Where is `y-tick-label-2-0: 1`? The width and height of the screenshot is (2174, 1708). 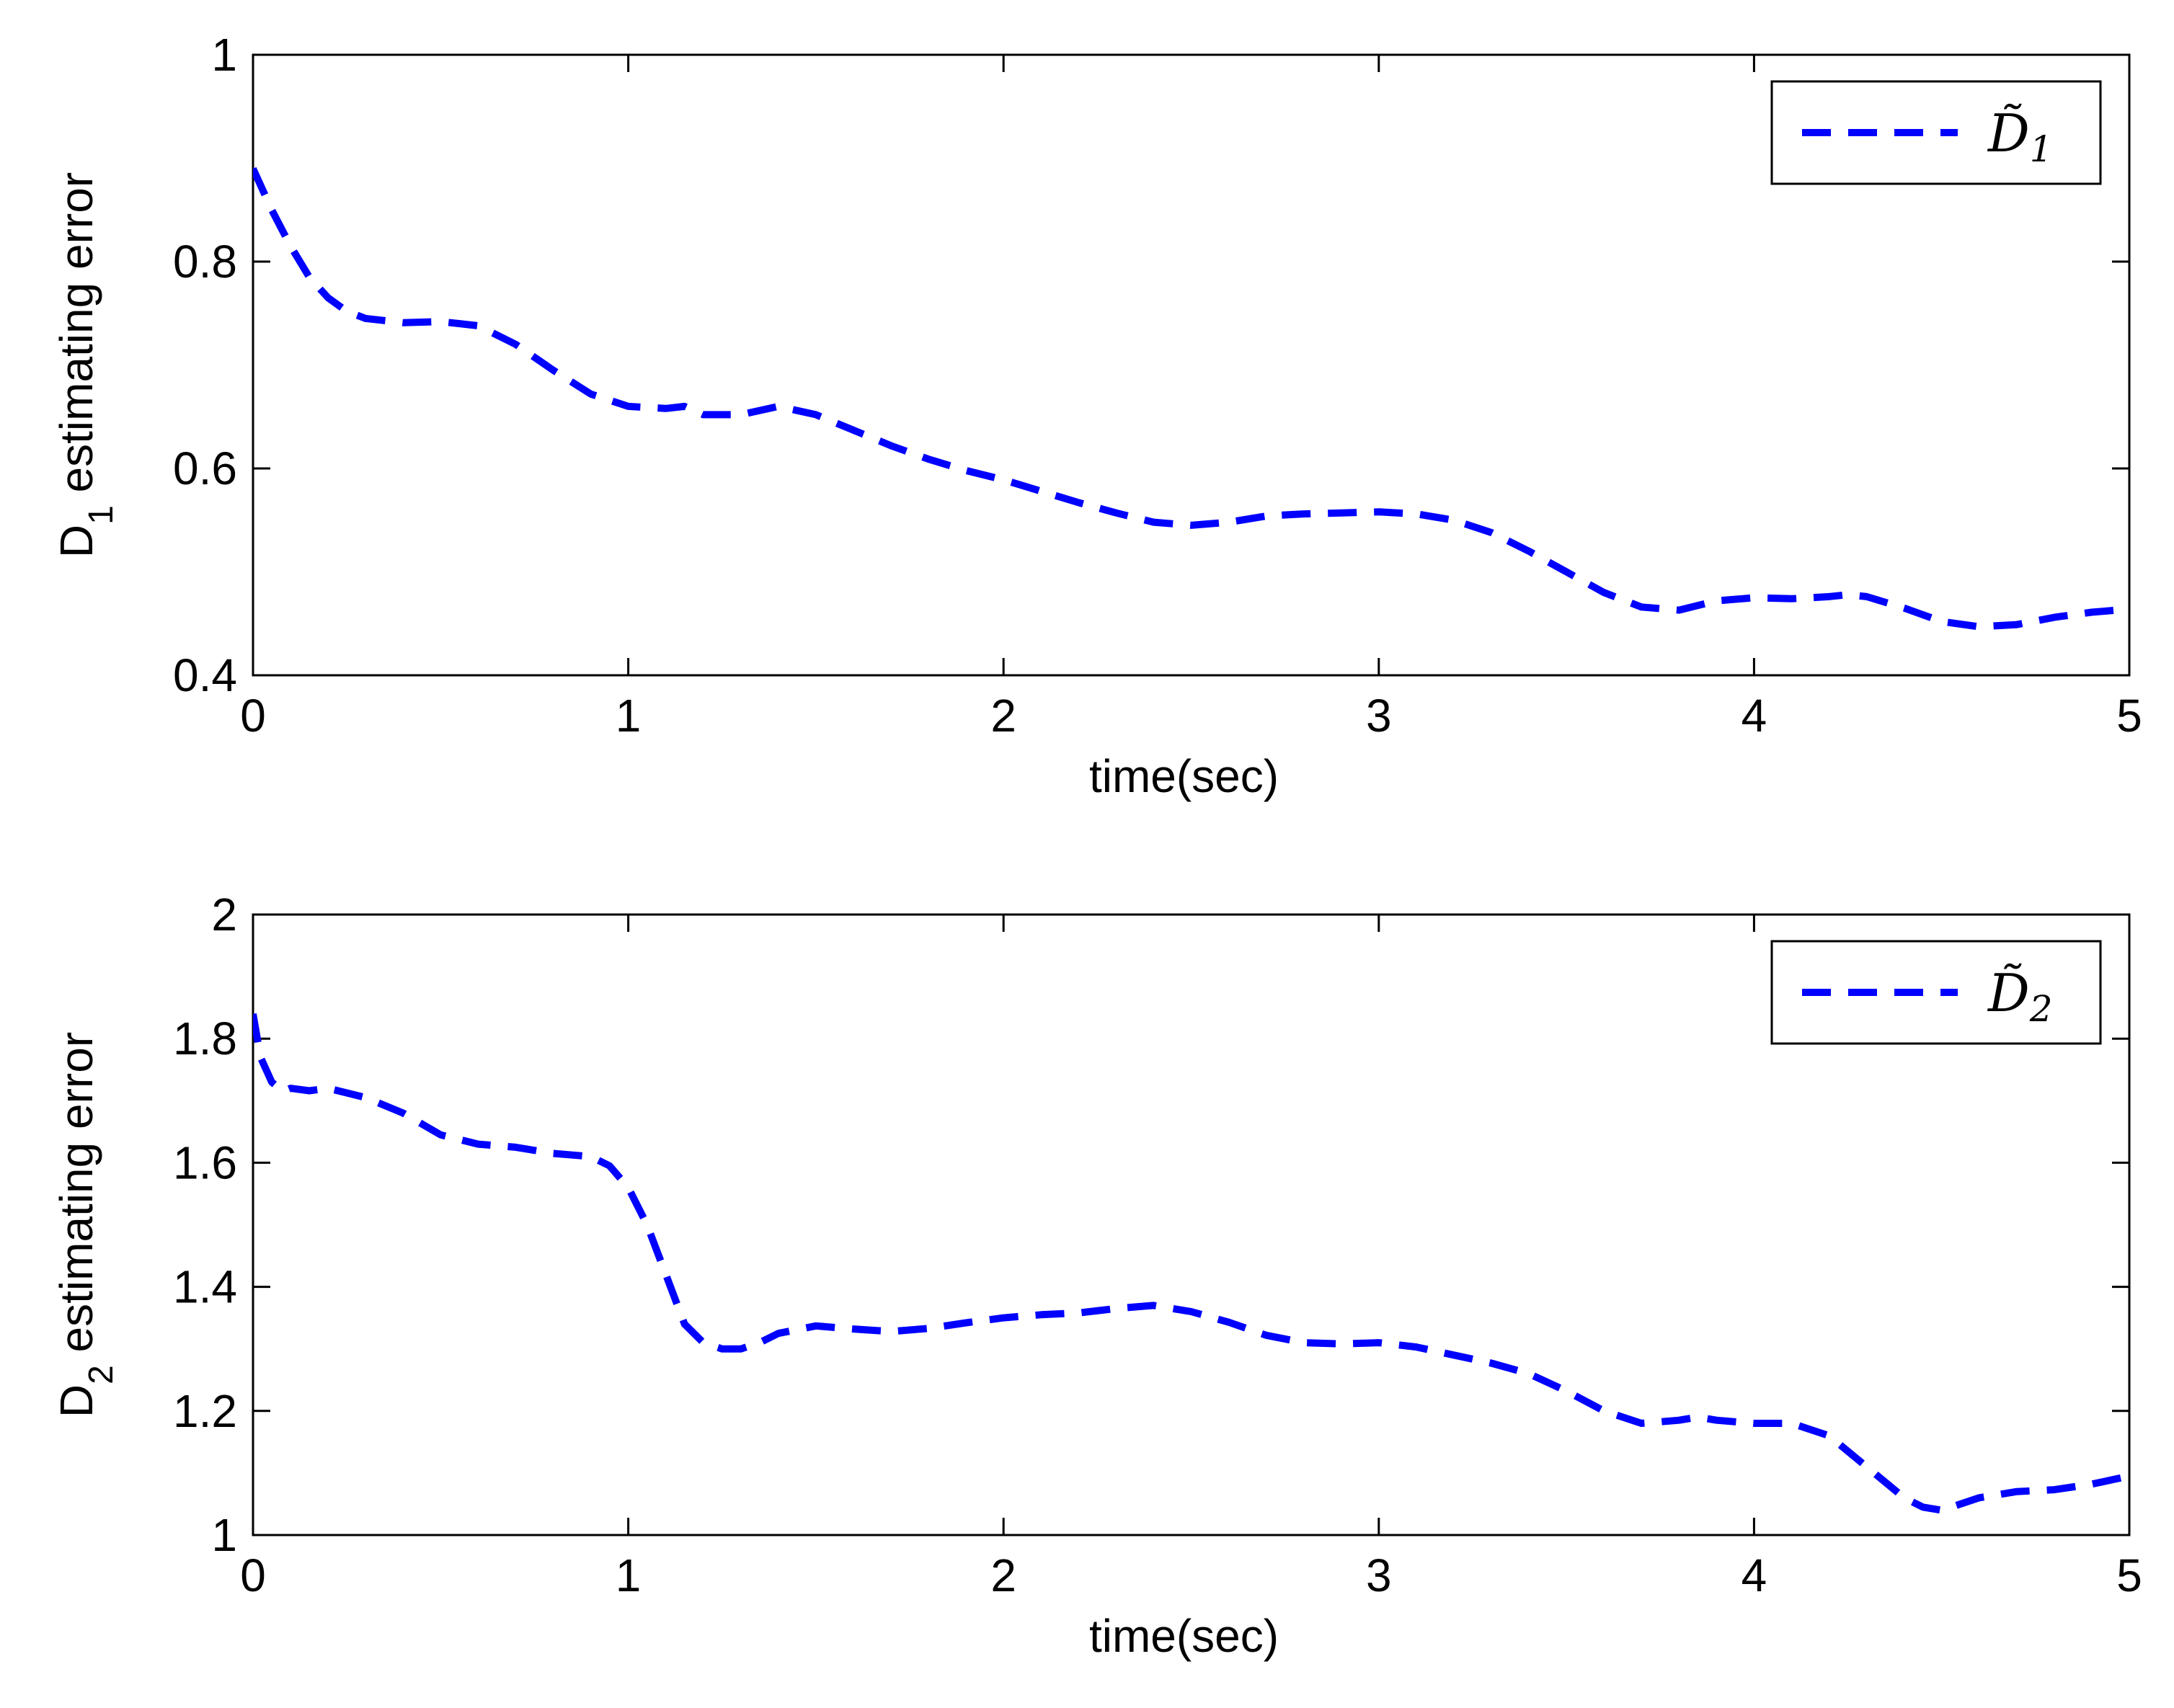
y-tick-label-2-0: 1 is located at coordinates (224, 1535).